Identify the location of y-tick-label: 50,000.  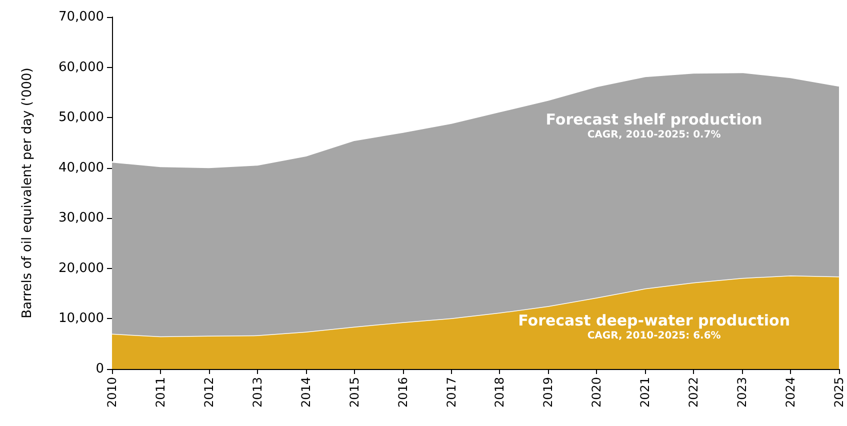
(81, 118).